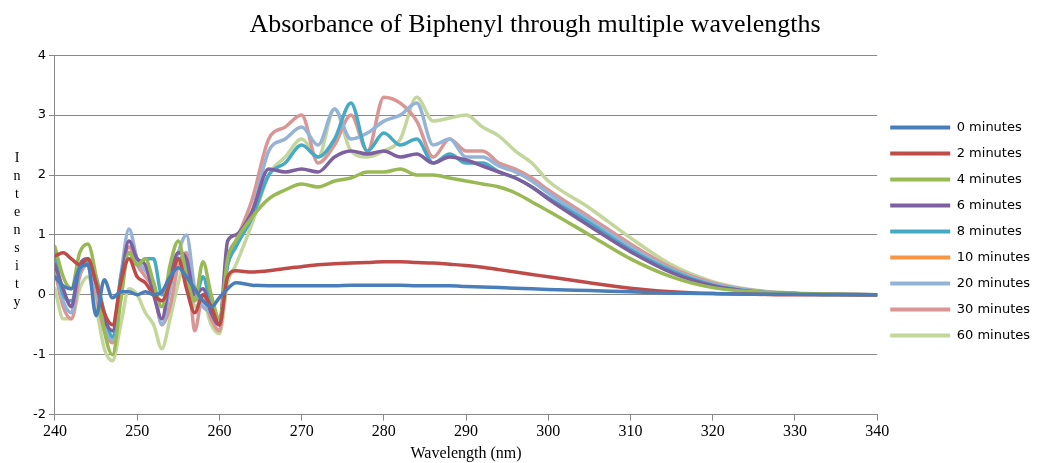 This screenshot has height=463, width=1046. What do you see at coordinates (989, 230) in the screenshot?
I see `legend-label: 8 minutes` at bounding box center [989, 230].